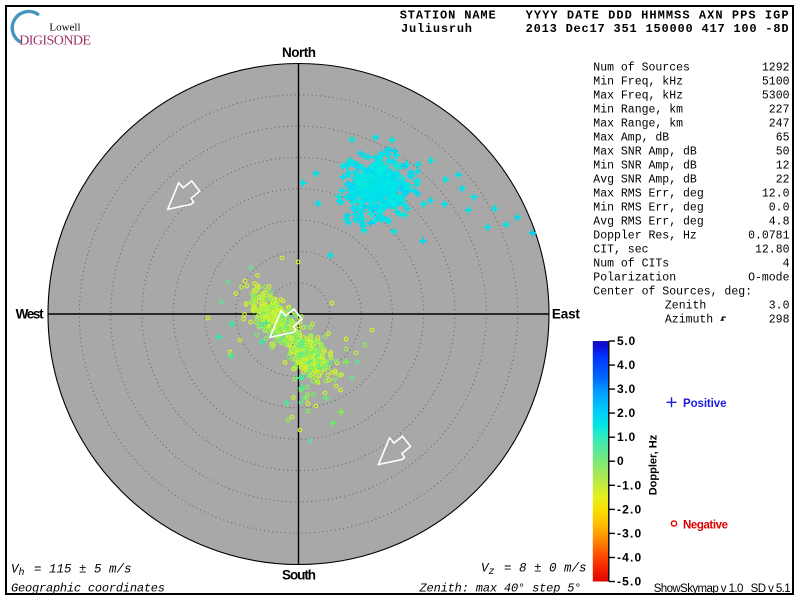 The image size is (800, 600). What do you see at coordinates (500, 589) in the screenshot?
I see `svg-text: Zenith: max 40° step 5°` at bounding box center [500, 589].